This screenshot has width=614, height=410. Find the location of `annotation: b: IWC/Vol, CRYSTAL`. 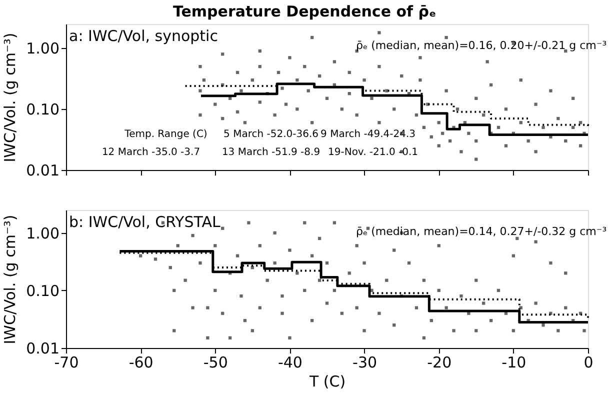

annotation: b: IWC/Vol, CRYSTAL is located at coordinates (145, 222).